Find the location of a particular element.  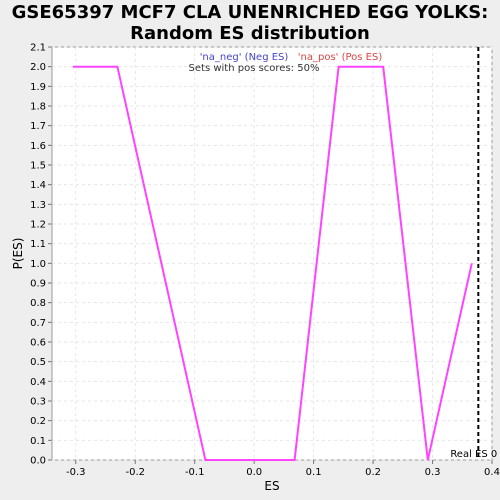

x-tick-label: 0.3 is located at coordinates (433, 472).